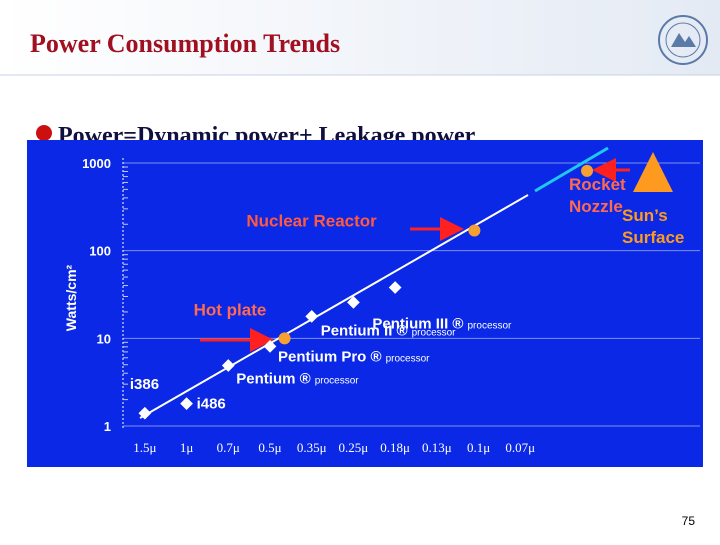 This screenshot has width=720, height=545. I want to click on header-bar, so click(360, 37).